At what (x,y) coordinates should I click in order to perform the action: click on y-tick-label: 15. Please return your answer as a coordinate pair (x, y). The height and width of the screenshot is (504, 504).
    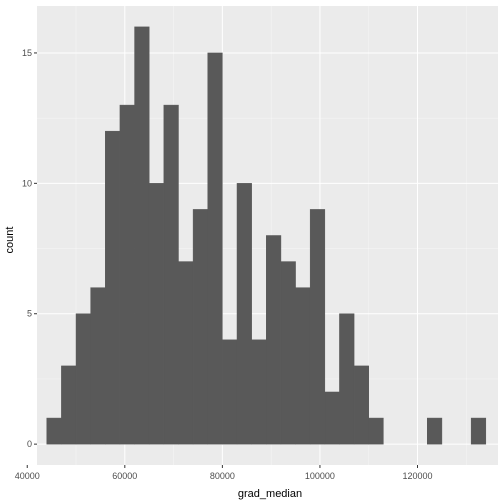
    Looking at the image, I should click on (27, 53).